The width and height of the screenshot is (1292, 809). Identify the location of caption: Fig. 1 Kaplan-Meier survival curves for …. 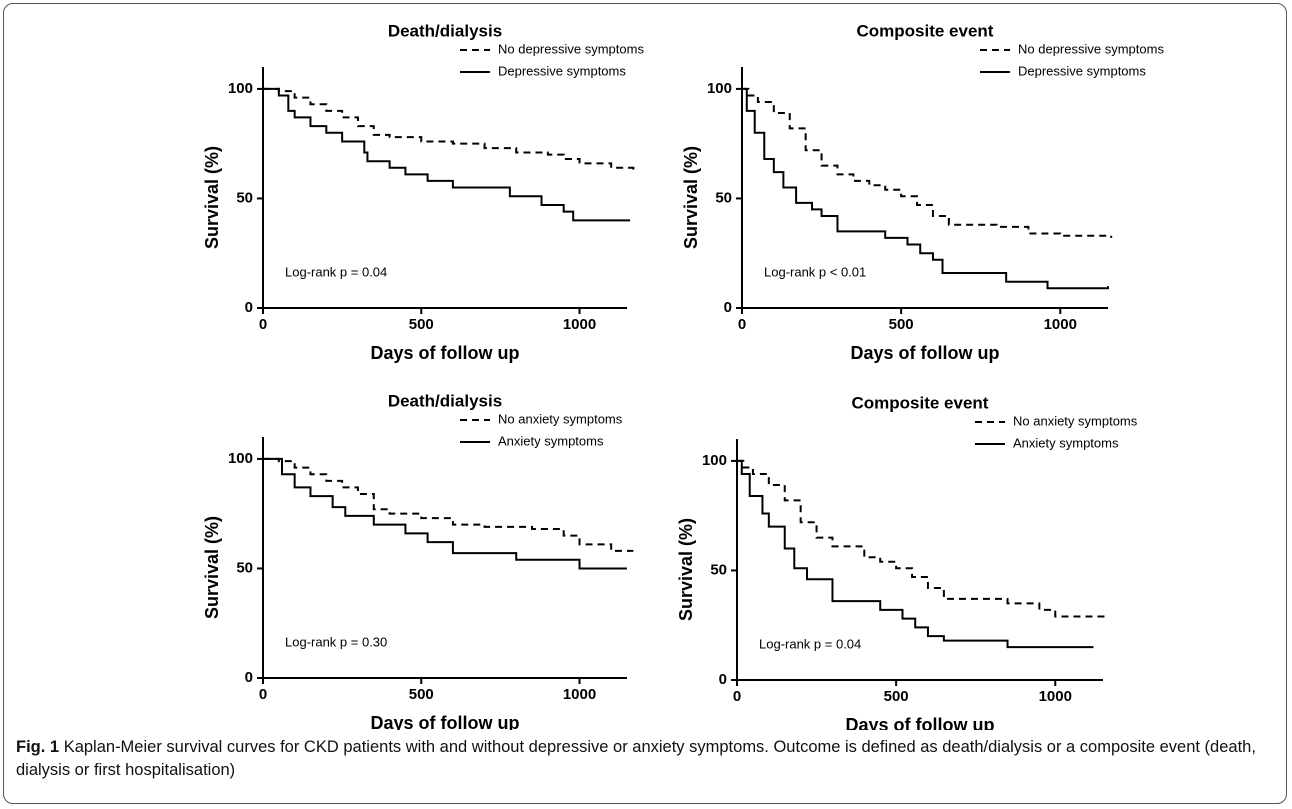
(643, 759).